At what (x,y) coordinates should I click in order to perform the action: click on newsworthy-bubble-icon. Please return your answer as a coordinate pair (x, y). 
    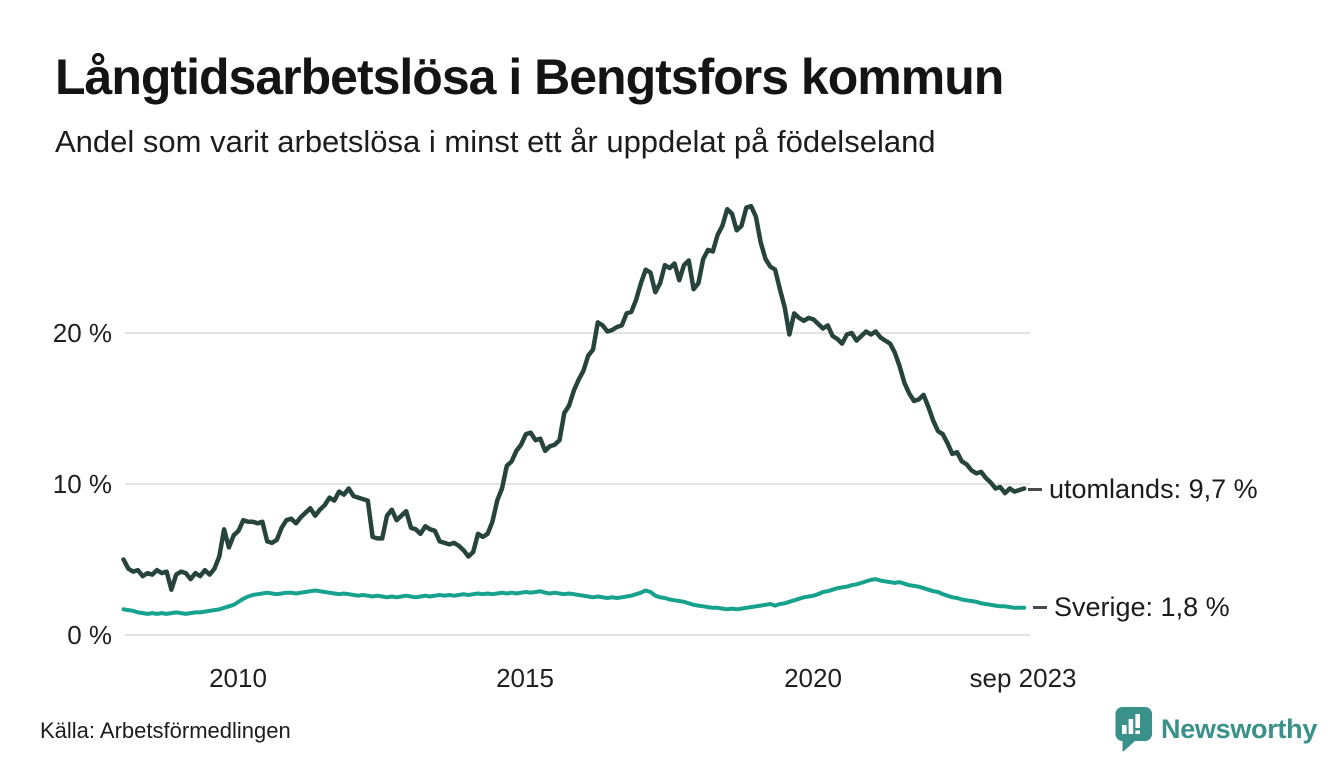
    Looking at the image, I should click on (1133, 729).